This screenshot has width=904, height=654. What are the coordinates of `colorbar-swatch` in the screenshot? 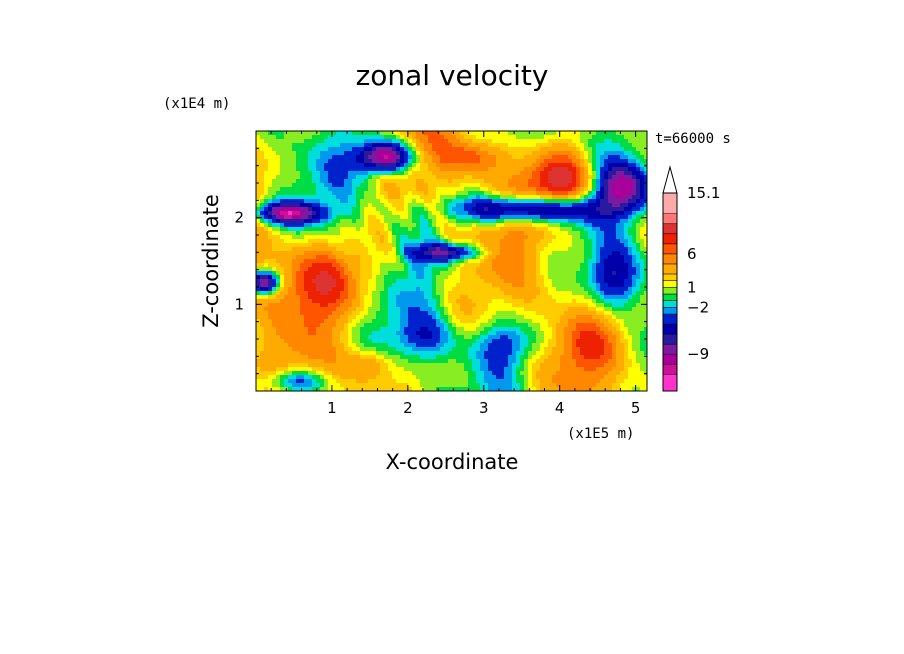 It's located at (670, 239).